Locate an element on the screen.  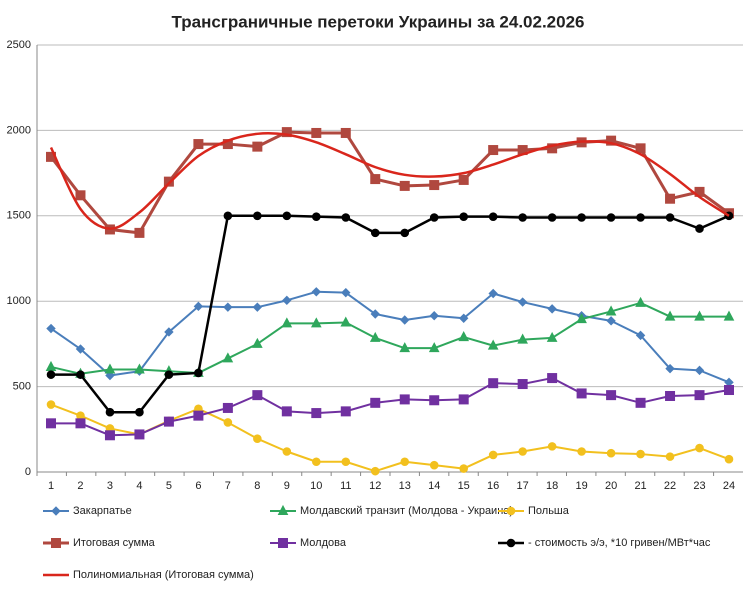
x-tick-label: 8 is located at coordinates (257, 486).